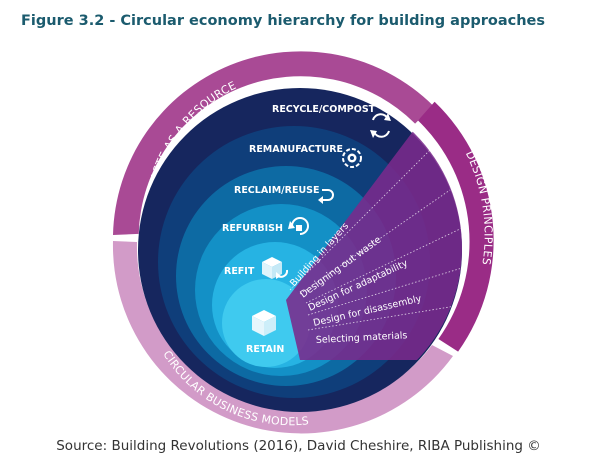 The width and height of the screenshot is (597, 475). Describe the element at coordinates (456, 226) in the screenshot. I see `design-principles-ring` at that location.